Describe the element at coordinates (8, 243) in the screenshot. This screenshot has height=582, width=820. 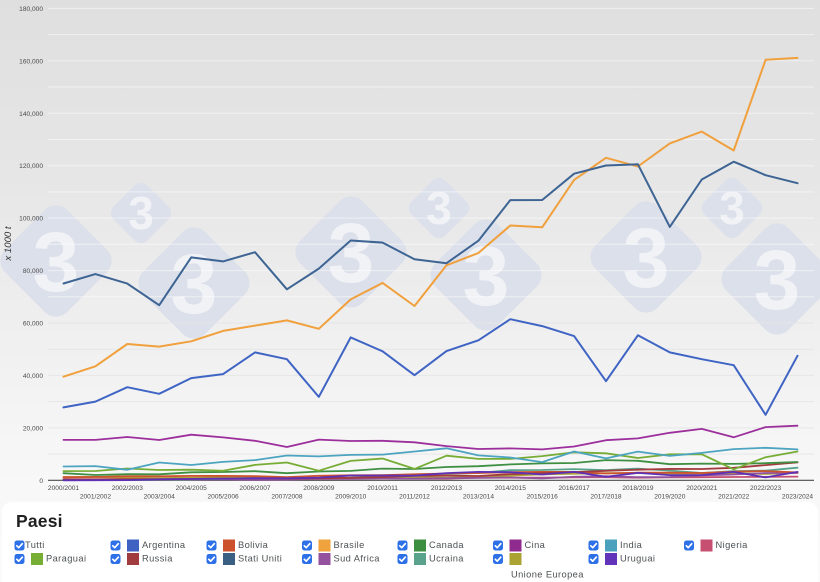
I see `svg-text: x 1000 t` at that location.